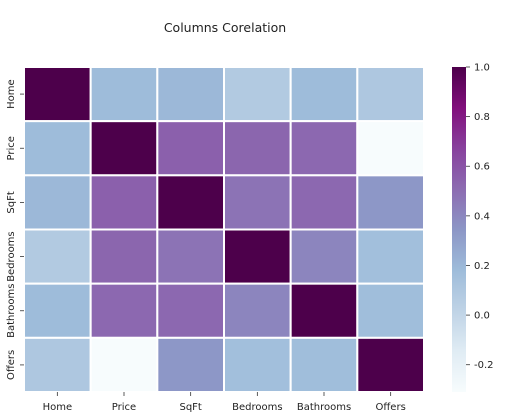 Image resolution: width=505 pixels, height=418 pixels. I want to click on heatmap-cell-bedrooms-sqft, so click(190, 256).